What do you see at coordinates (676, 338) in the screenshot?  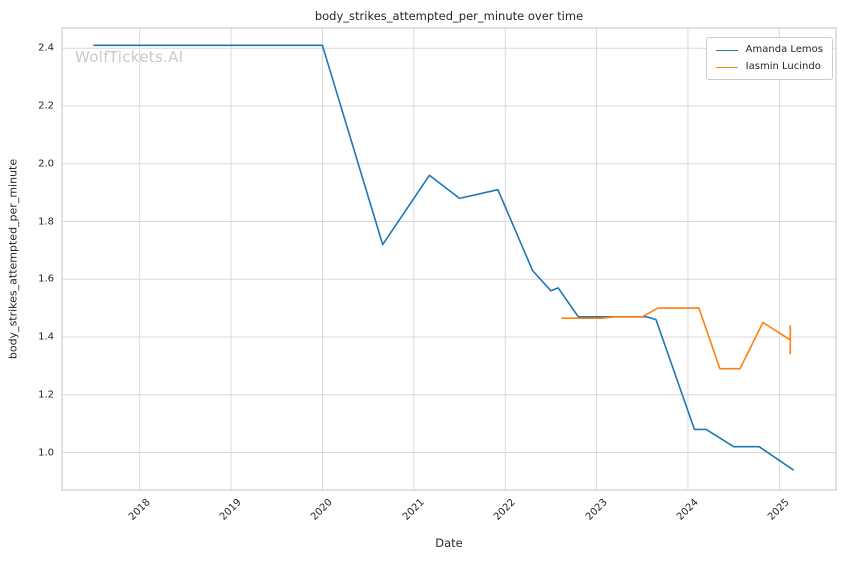 I see `series-line-iasmin-lucindo` at bounding box center [676, 338].